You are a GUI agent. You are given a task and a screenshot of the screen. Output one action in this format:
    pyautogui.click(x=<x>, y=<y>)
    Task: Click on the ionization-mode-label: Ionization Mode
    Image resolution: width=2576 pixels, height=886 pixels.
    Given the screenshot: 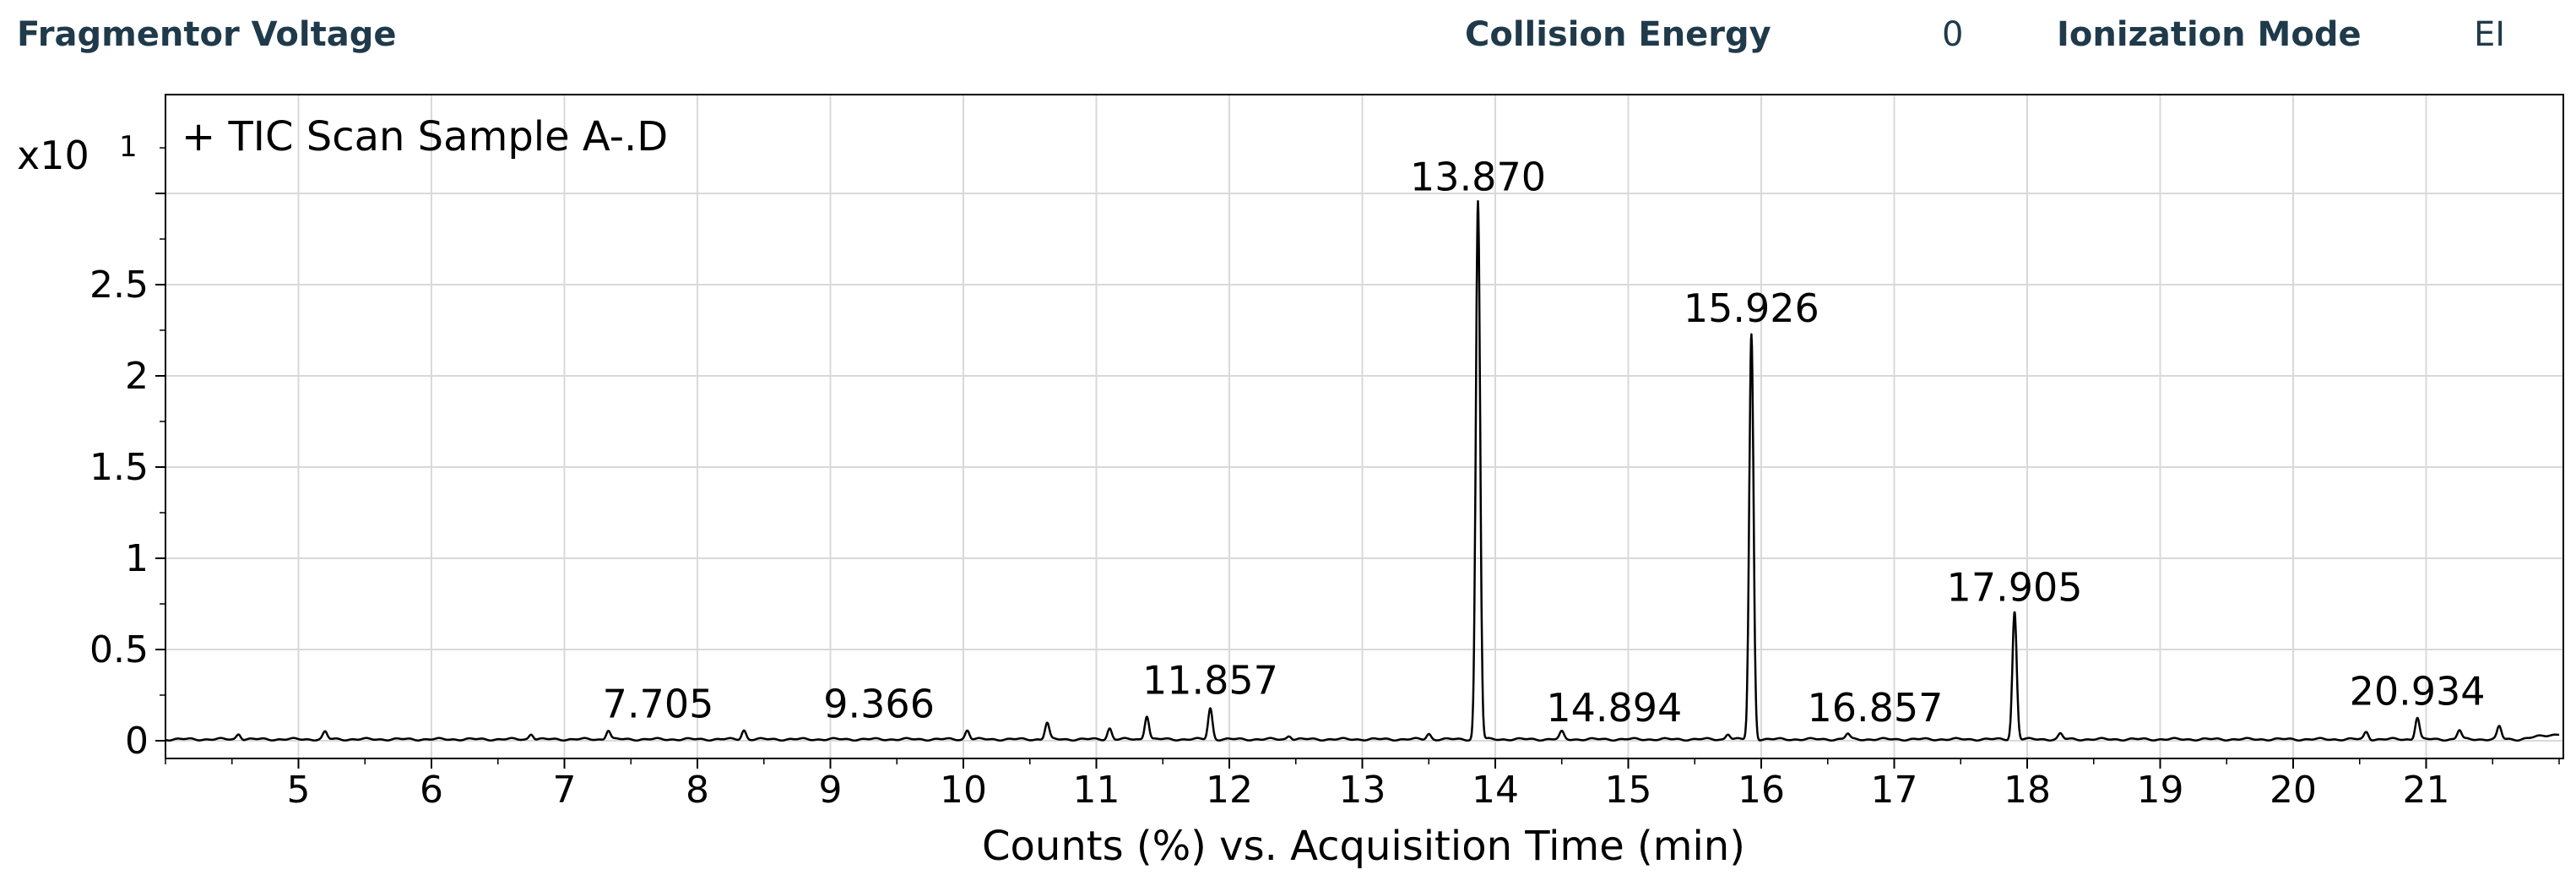 What is the action you would take?
    pyautogui.click(x=2210, y=35)
    